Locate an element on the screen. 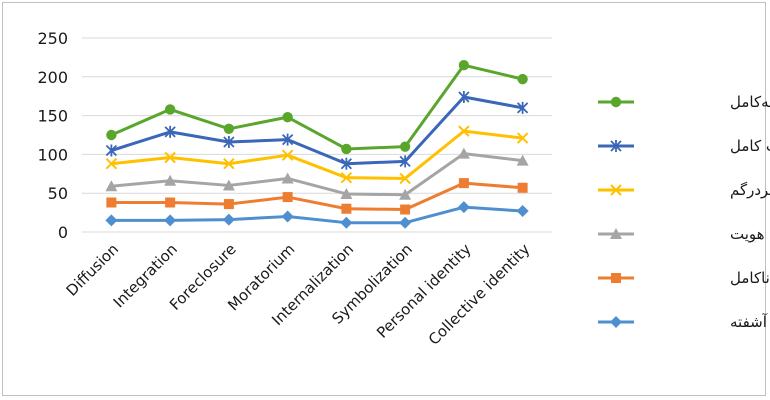  legend-item: هویت نیمه‌کامل is located at coordinates (684, 102).